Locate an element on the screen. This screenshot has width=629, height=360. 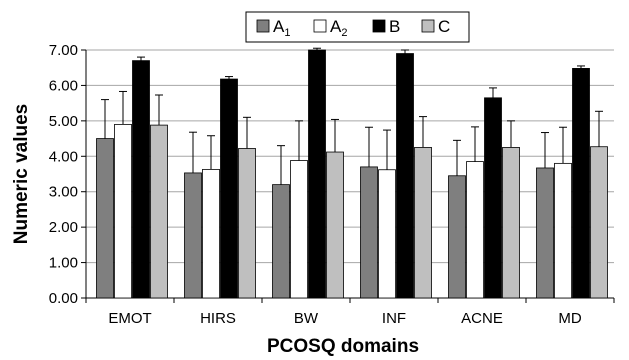
y-tick-label: 3.00 is located at coordinates (63, 192).